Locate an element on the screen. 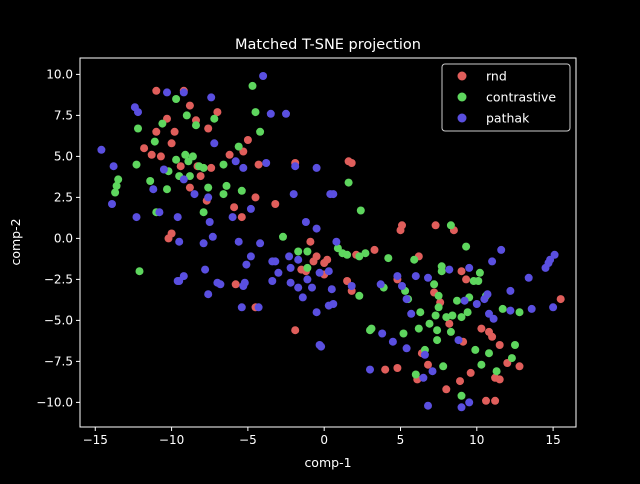 This screenshot has width=640, height=484. y-tick-label: −7.5 is located at coordinates (58, 361).